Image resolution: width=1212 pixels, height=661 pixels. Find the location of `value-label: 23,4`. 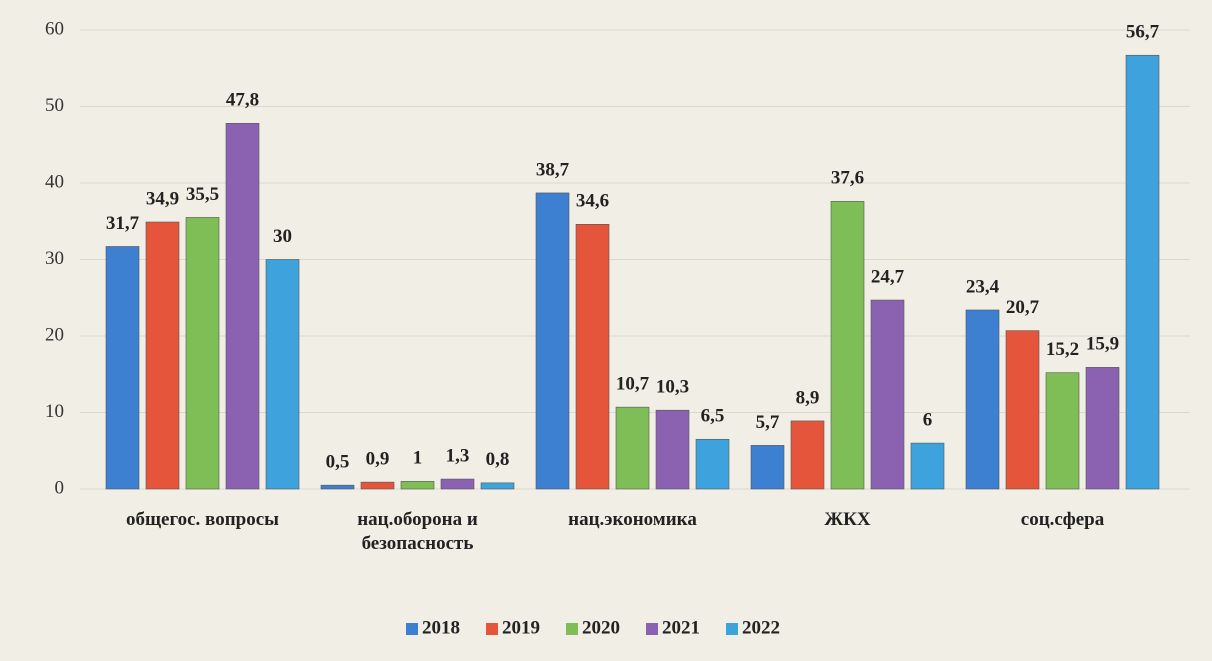

value-label: 23,4 is located at coordinates (983, 286).